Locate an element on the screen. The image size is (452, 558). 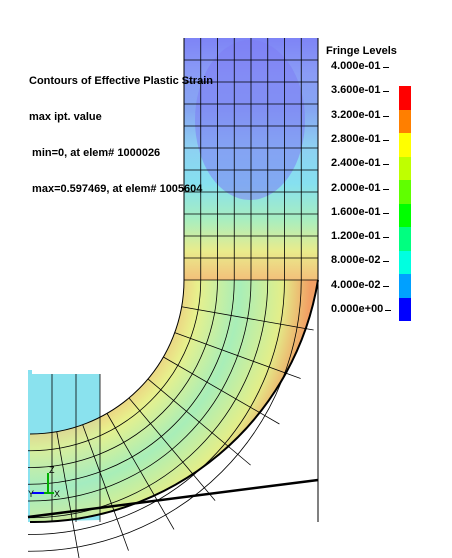
plot-max-value: max=0.597469, at elem# 1005604 is located at coordinates (116, 189).